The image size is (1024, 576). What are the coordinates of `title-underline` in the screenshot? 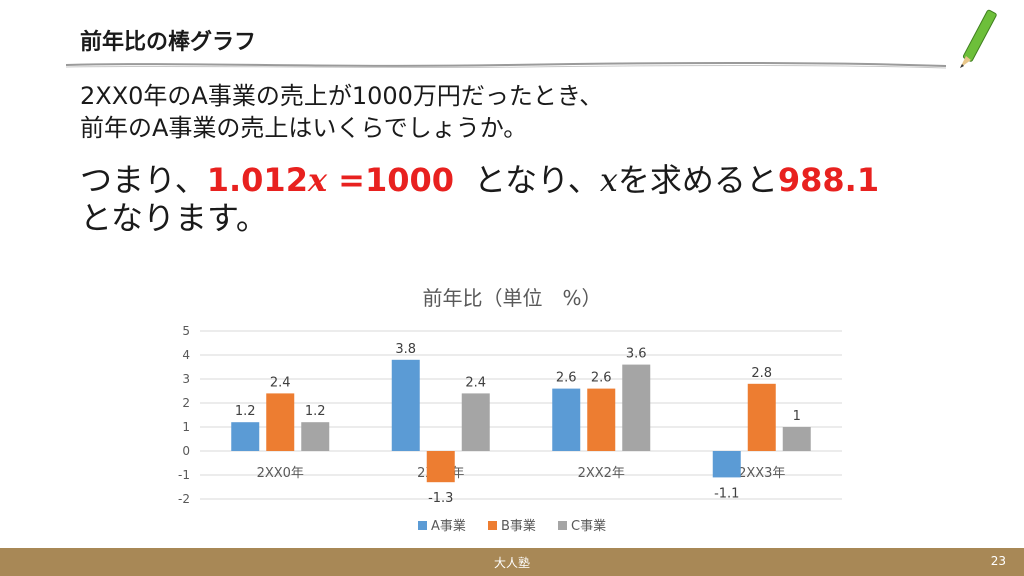 It's located at (506, 65).